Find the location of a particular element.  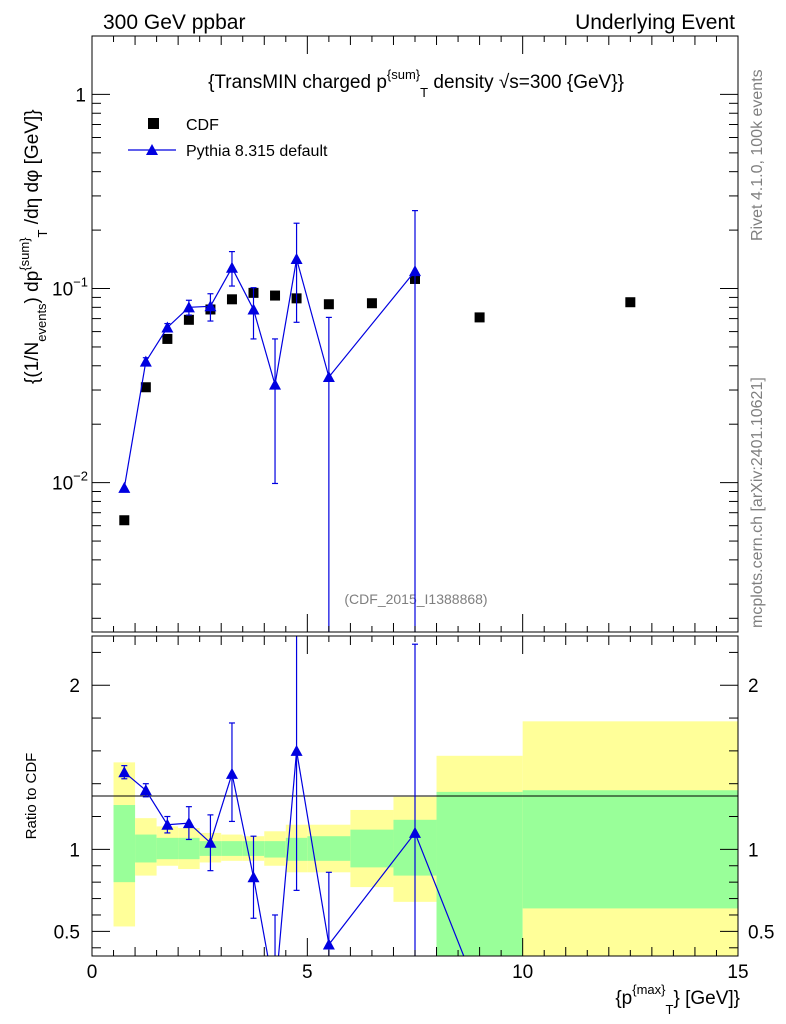

ylabel-e: T is located at coordinates (42, 233).